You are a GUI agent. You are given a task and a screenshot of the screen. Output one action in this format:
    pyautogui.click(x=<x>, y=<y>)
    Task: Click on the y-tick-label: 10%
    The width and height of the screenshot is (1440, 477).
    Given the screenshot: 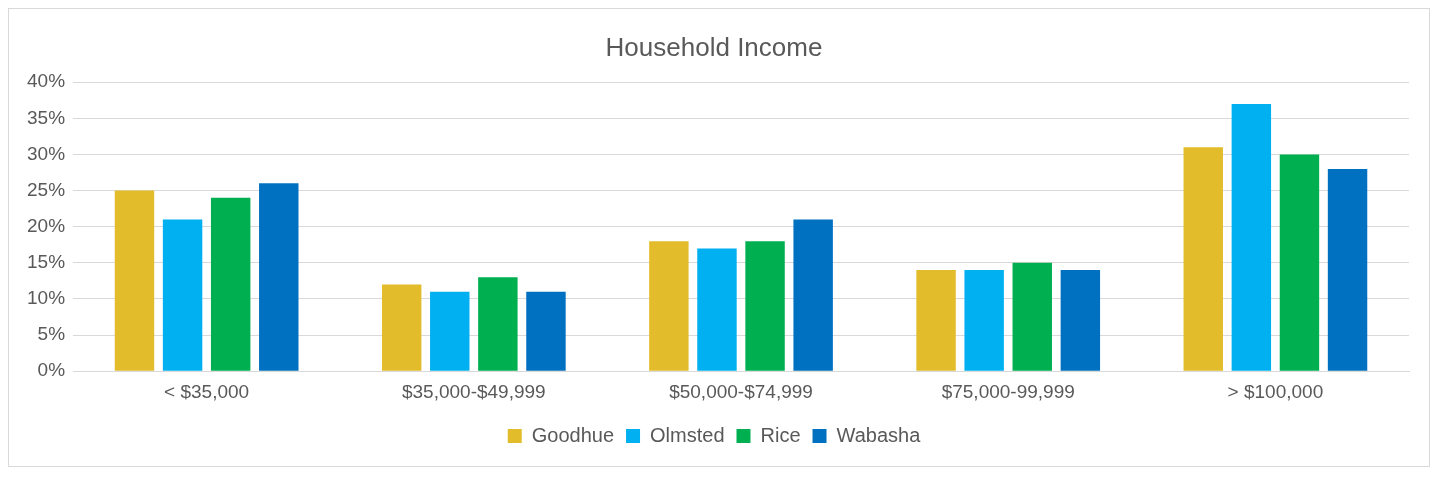 What is the action you would take?
    pyautogui.click(x=46, y=298)
    